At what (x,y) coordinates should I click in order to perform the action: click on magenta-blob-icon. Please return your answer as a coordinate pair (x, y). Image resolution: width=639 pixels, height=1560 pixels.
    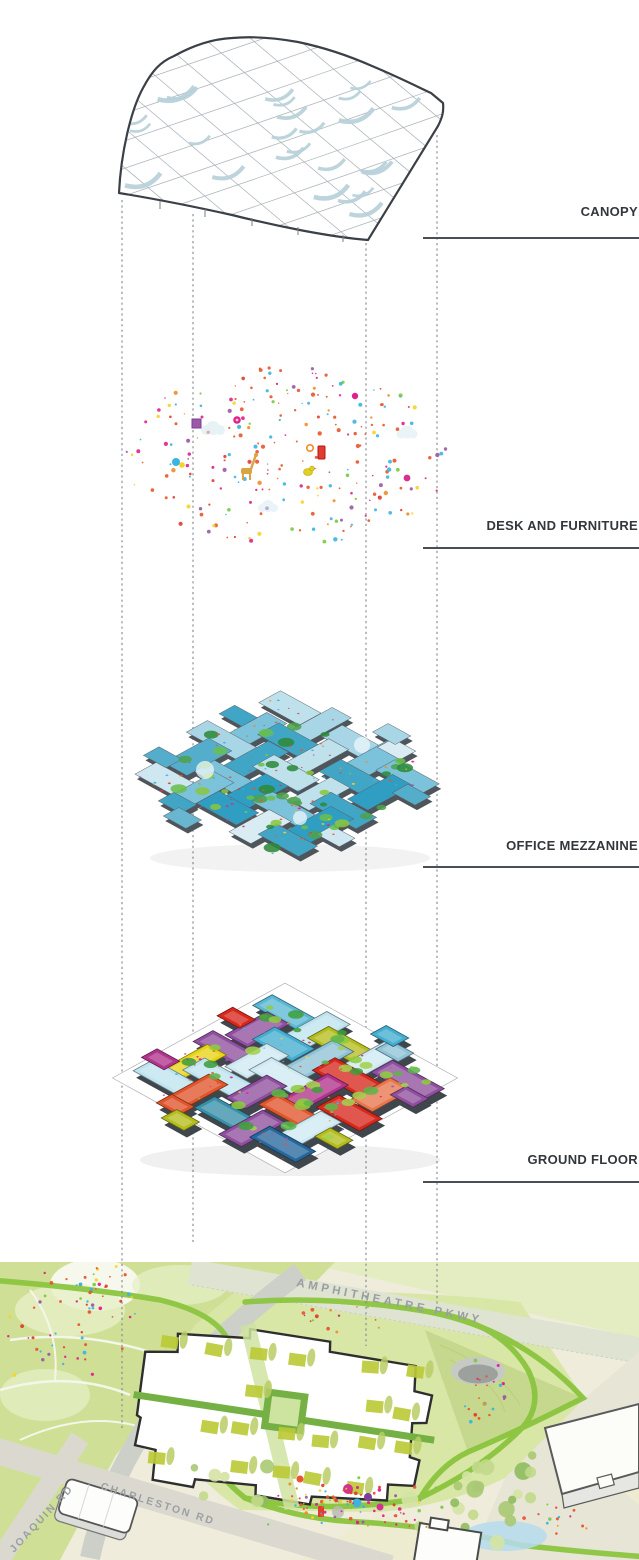
    Looking at the image, I should click on (407, 478).